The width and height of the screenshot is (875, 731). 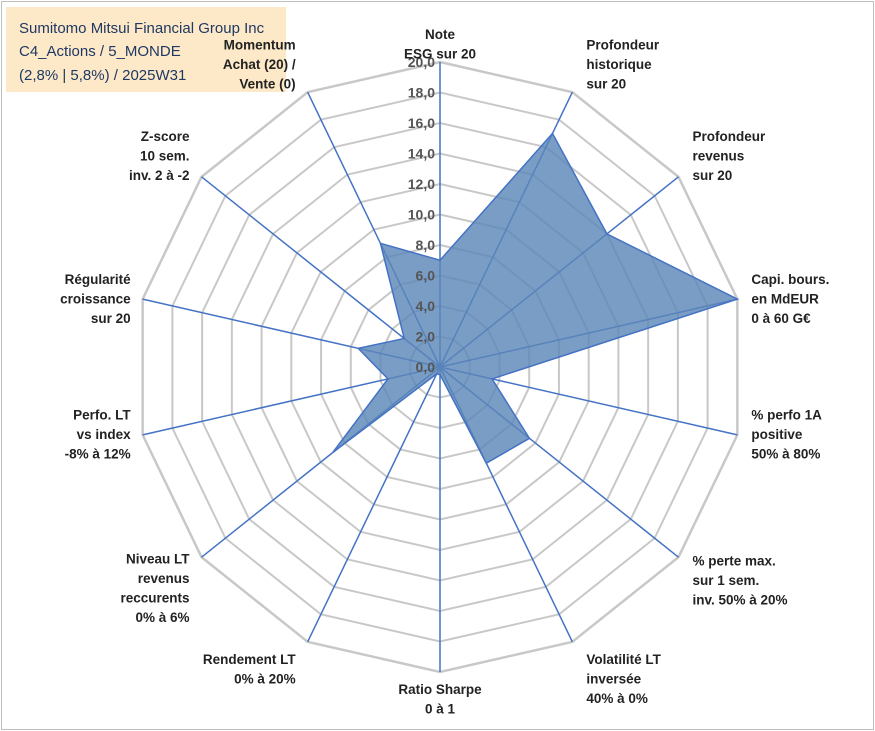 I want to click on axis-label-line: Niveau LT, so click(x=158, y=558).